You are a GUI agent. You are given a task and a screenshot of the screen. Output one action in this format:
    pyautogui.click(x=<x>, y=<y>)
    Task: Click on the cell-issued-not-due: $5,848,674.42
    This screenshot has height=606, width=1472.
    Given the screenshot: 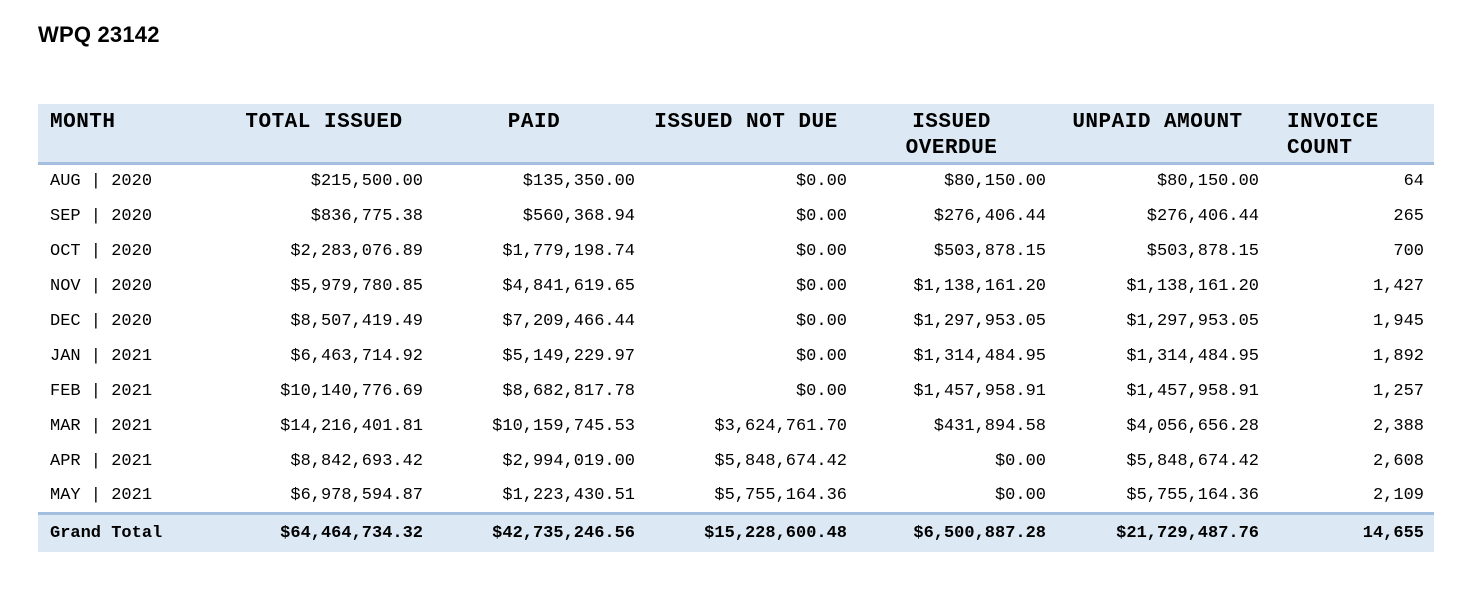 What is the action you would take?
    pyautogui.click(x=780, y=461)
    